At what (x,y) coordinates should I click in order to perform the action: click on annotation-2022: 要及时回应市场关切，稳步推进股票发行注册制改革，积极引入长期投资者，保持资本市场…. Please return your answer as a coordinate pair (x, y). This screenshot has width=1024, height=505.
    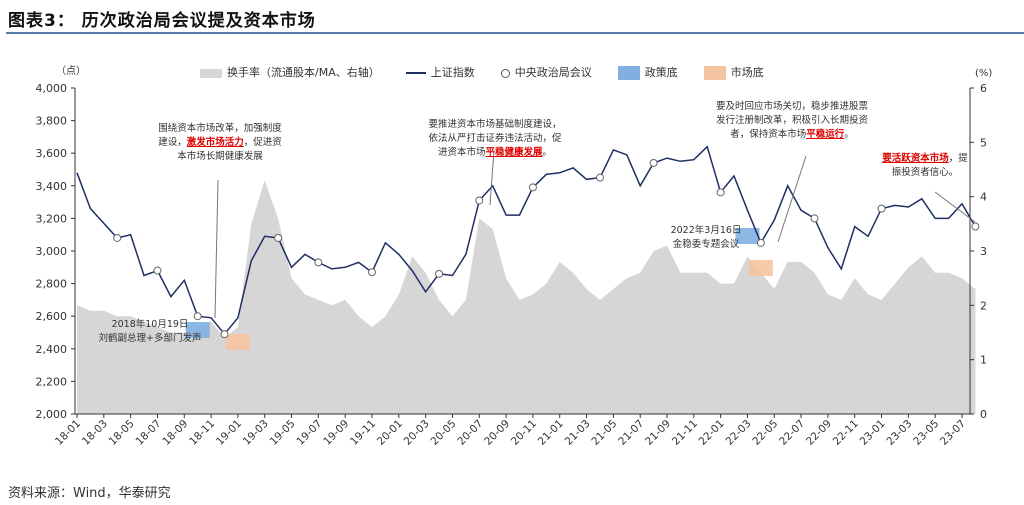
    Looking at the image, I should click on (791, 120).